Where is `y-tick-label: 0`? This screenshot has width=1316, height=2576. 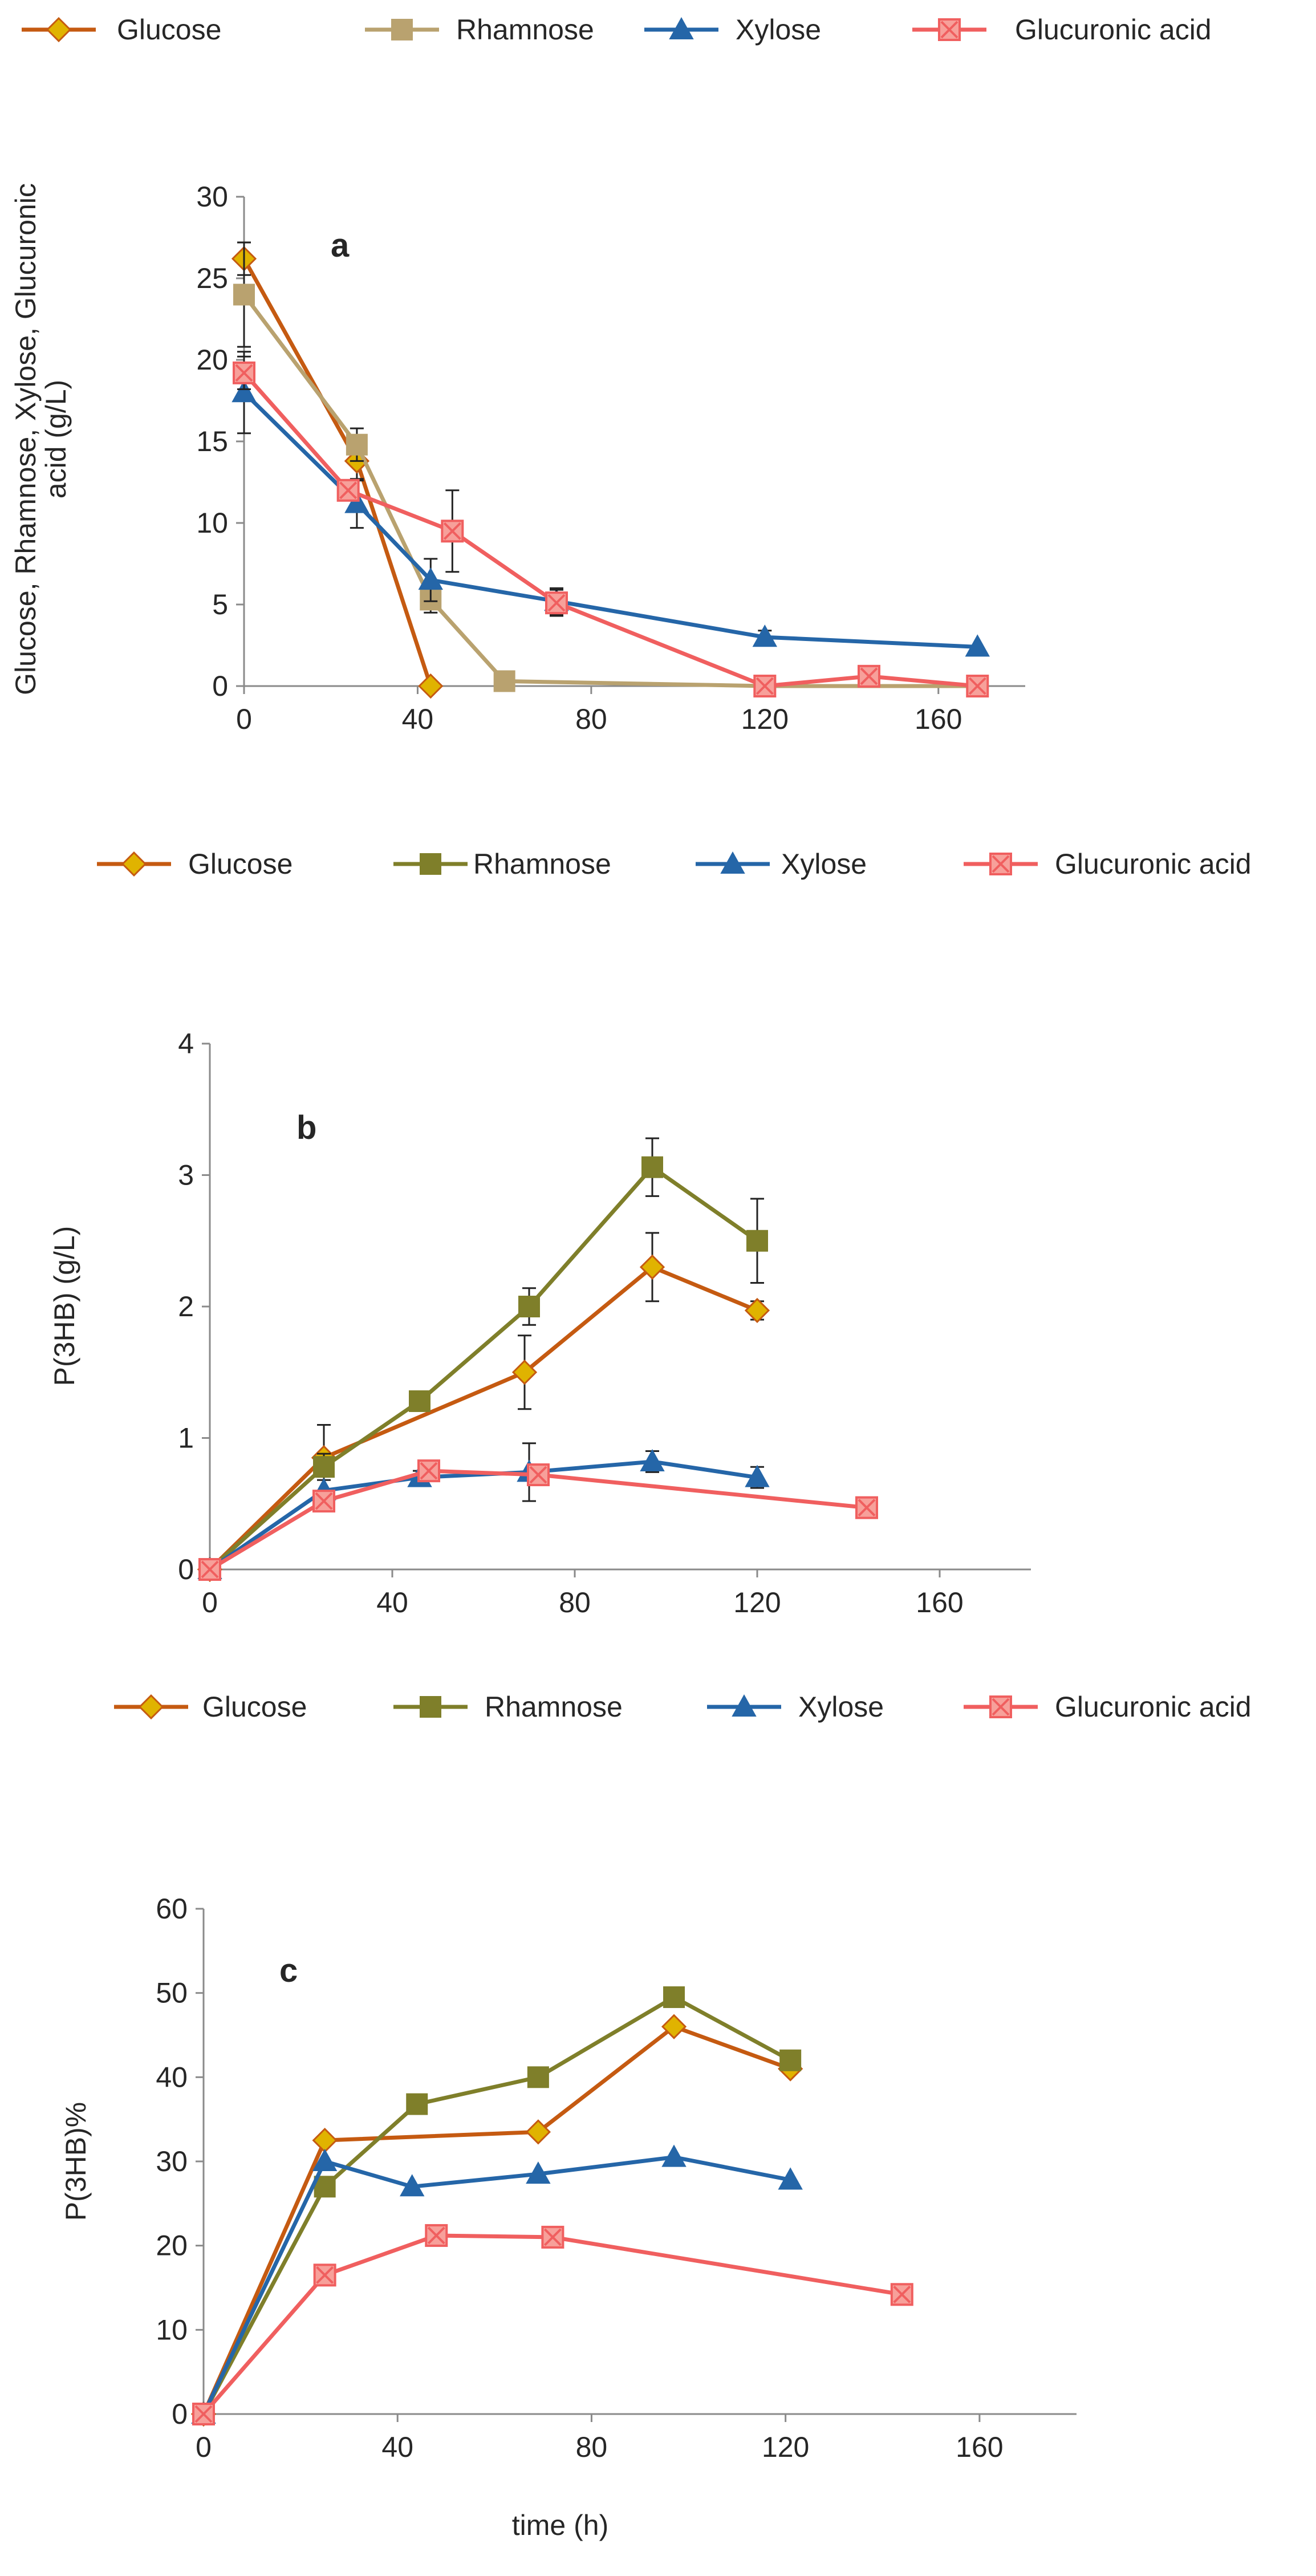
y-tick-label: 0 is located at coordinates (180, 2414).